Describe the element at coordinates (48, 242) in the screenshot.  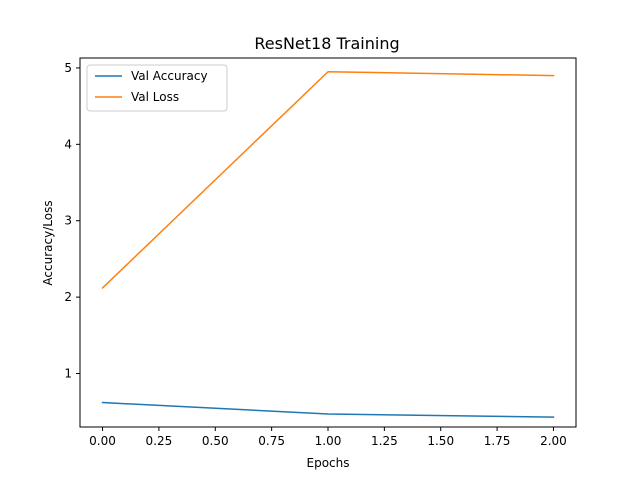
I see `y-axis-label: Accuracy/Loss` at that location.